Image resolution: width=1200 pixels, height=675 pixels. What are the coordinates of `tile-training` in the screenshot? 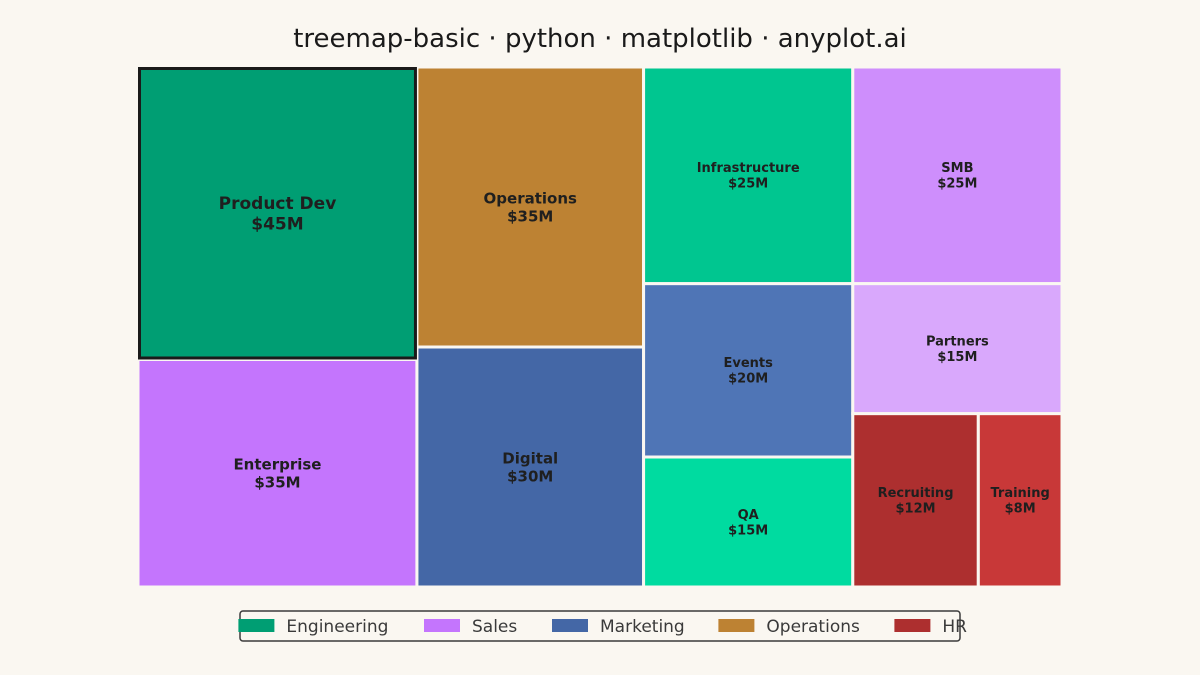 It's located at (1020, 500).